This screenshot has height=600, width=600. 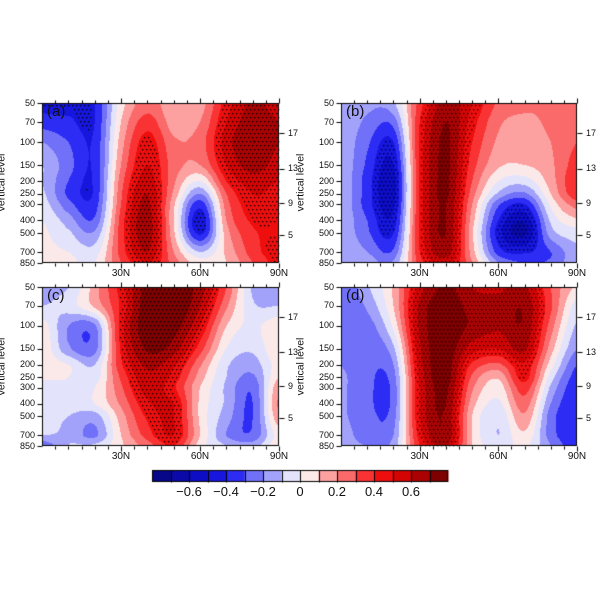 What do you see at coordinates (300, 491) in the screenshot?
I see `colorbar-tick-label: 0` at bounding box center [300, 491].